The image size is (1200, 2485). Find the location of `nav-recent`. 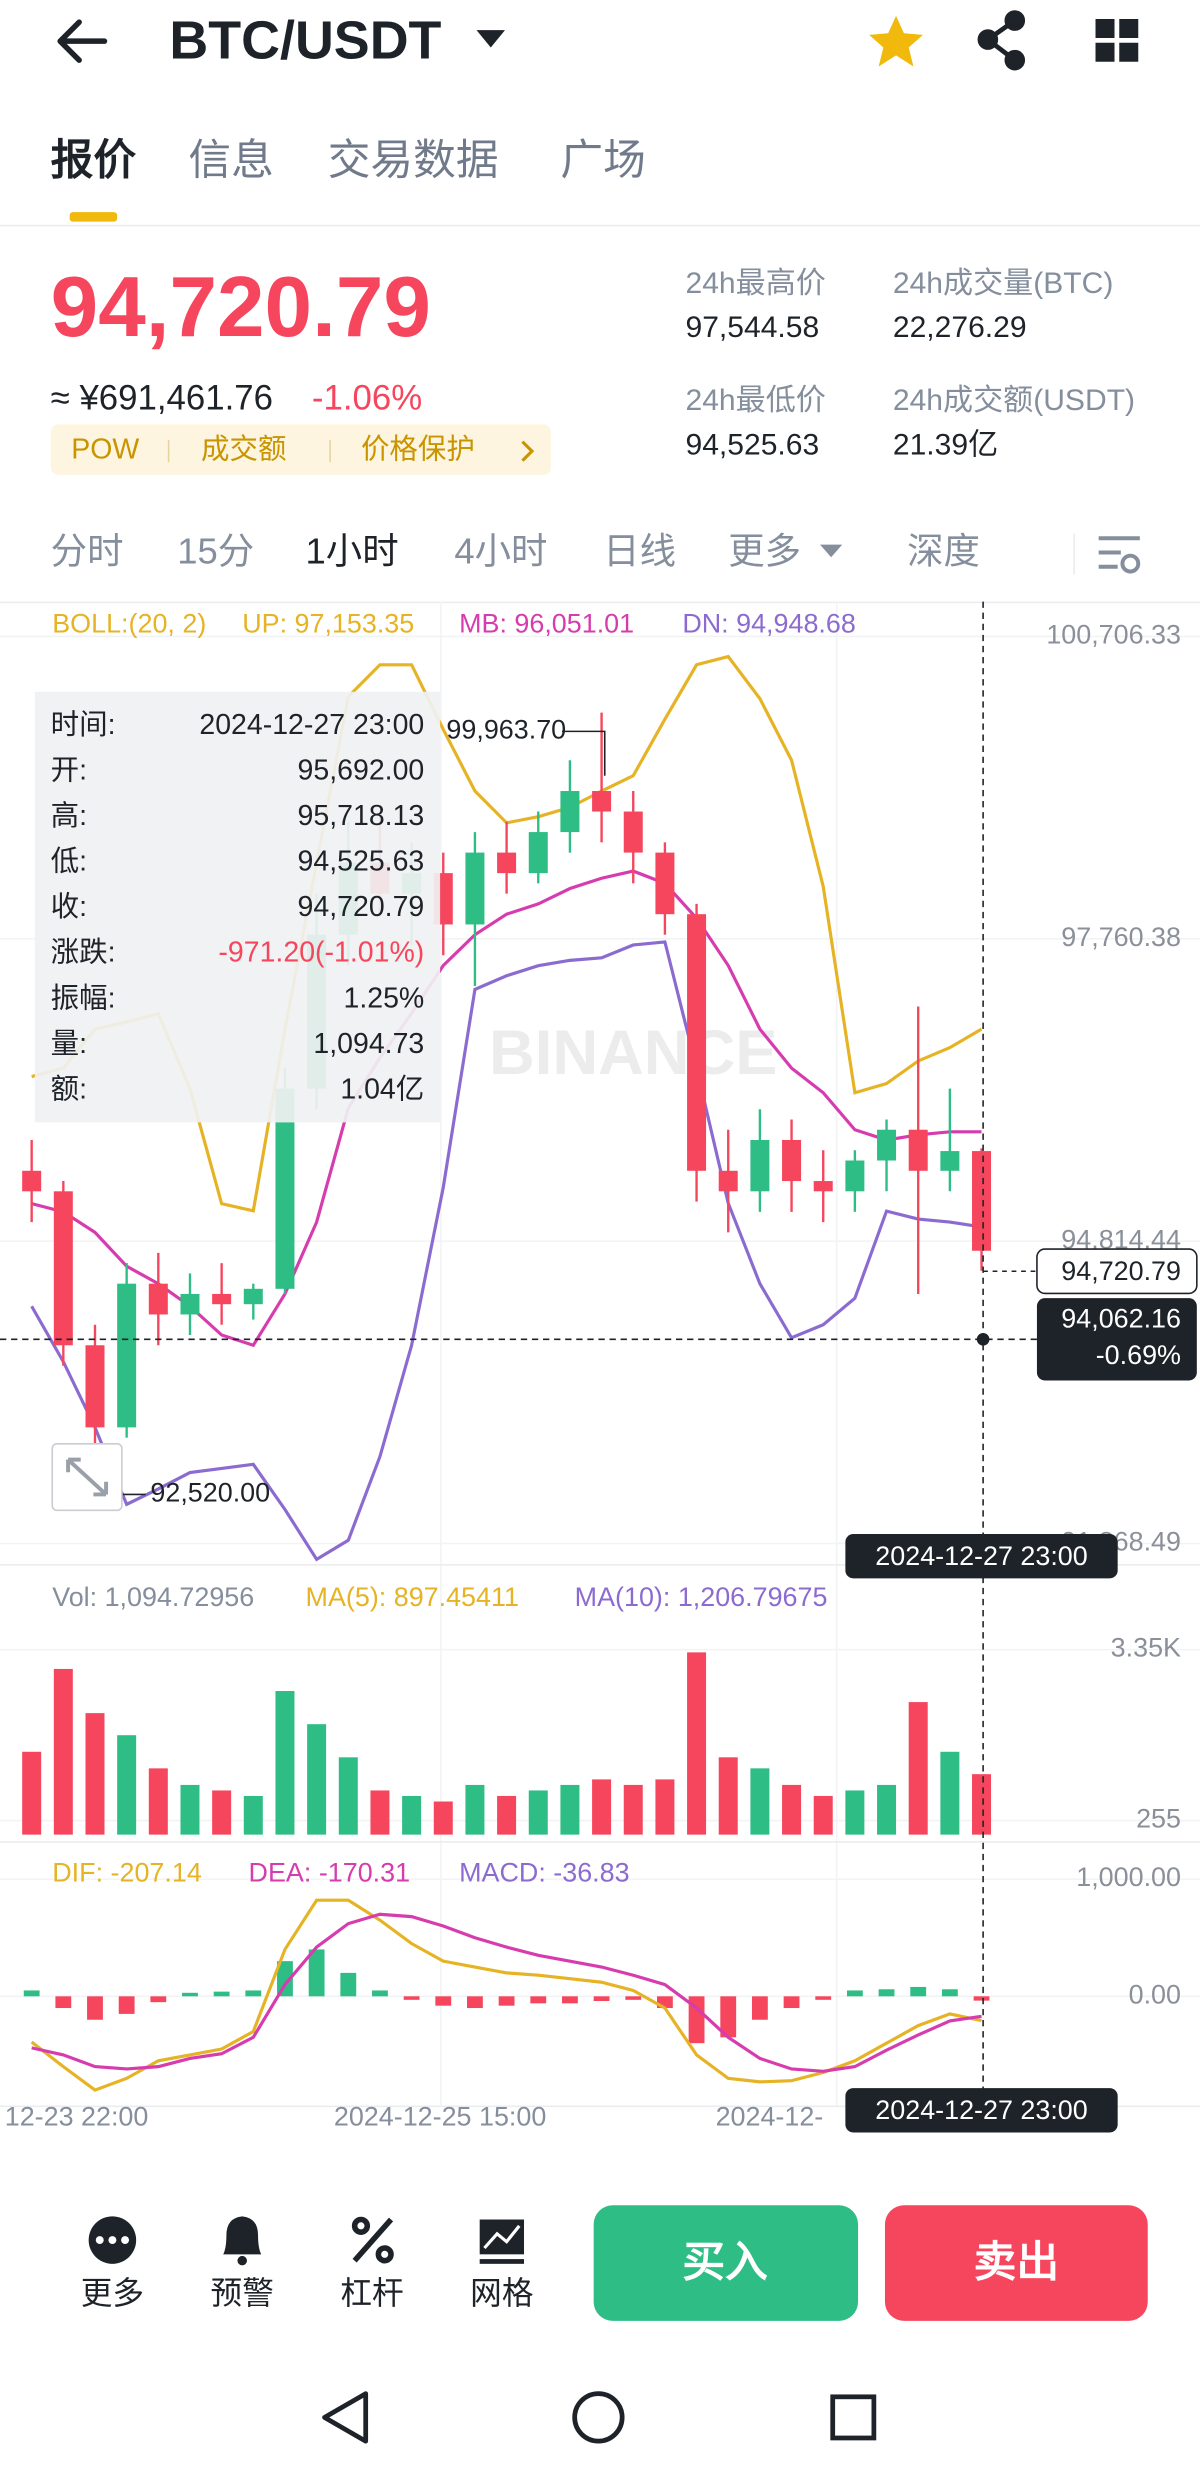

nav-recent is located at coordinates (853, 2417).